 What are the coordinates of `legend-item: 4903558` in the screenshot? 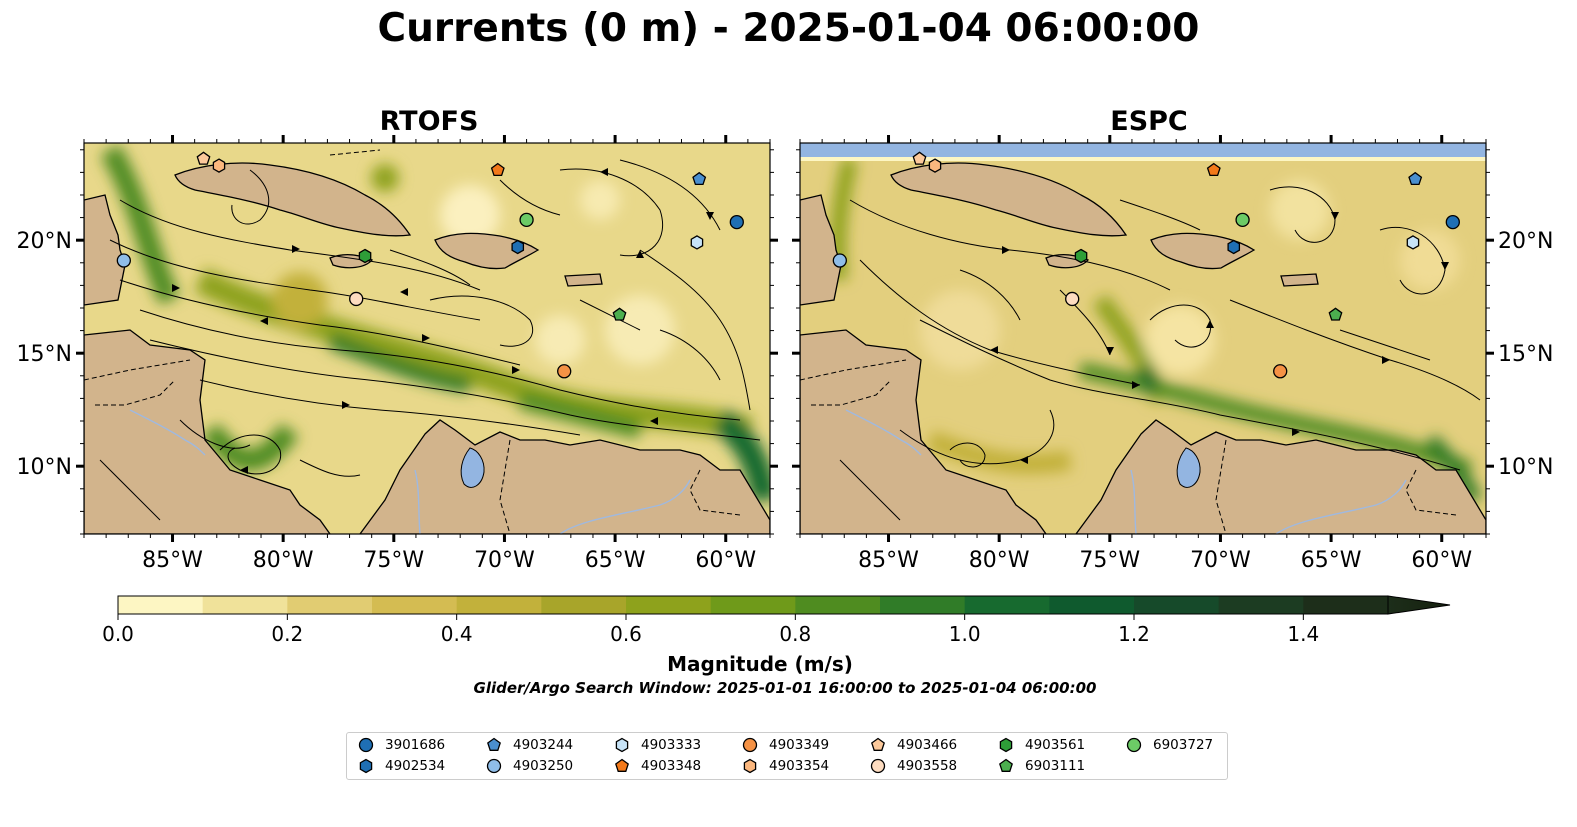 It's located at (913, 766).